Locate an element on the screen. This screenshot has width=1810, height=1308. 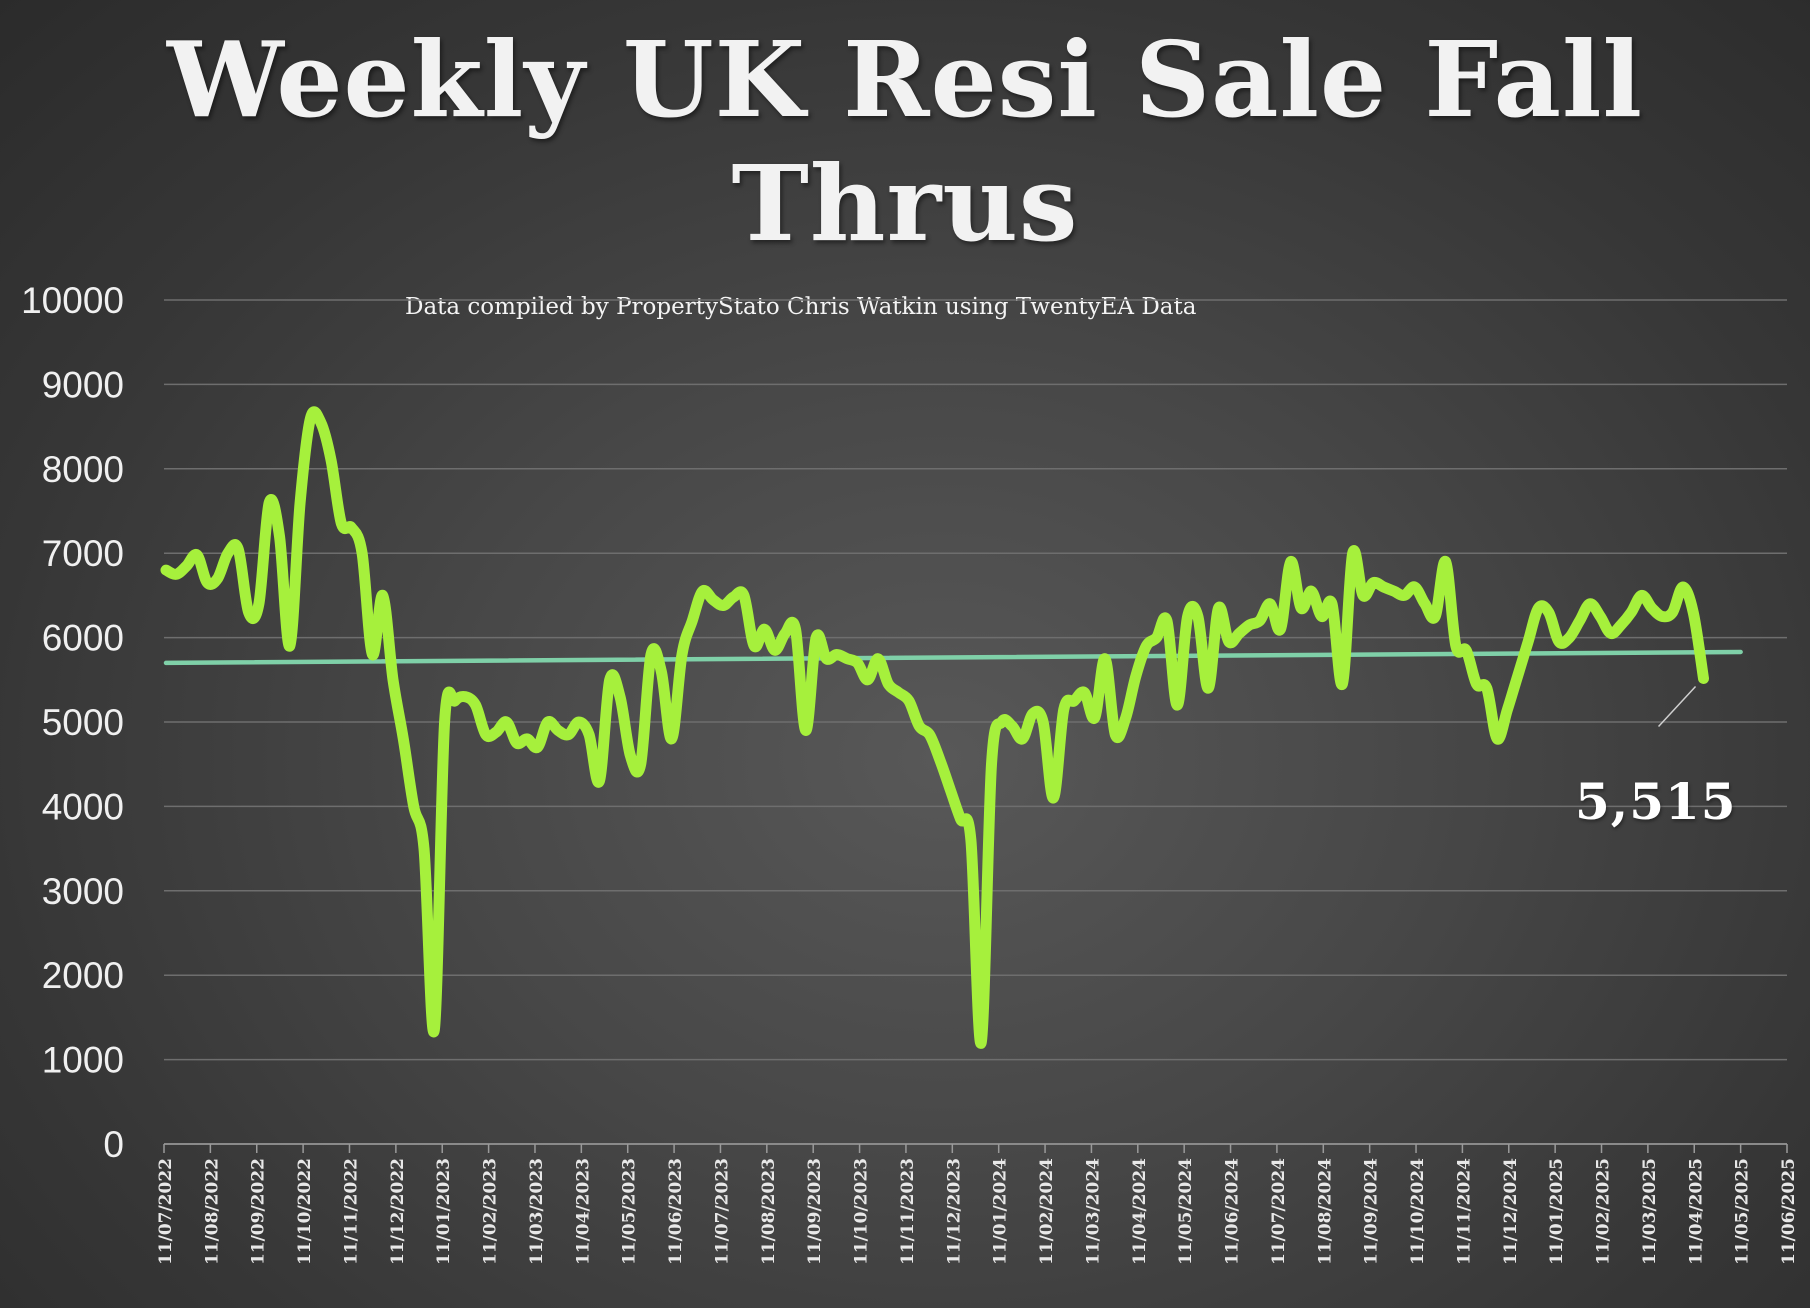
chart-title-line-2: Thrus is located at coordinates (905, 203).